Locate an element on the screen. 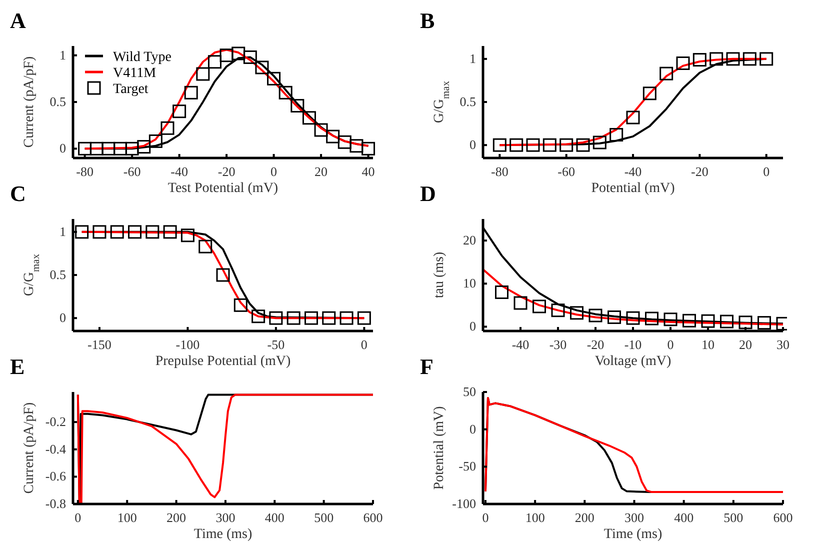  x-tick-label: 500 is located at coordinates (734, 517).